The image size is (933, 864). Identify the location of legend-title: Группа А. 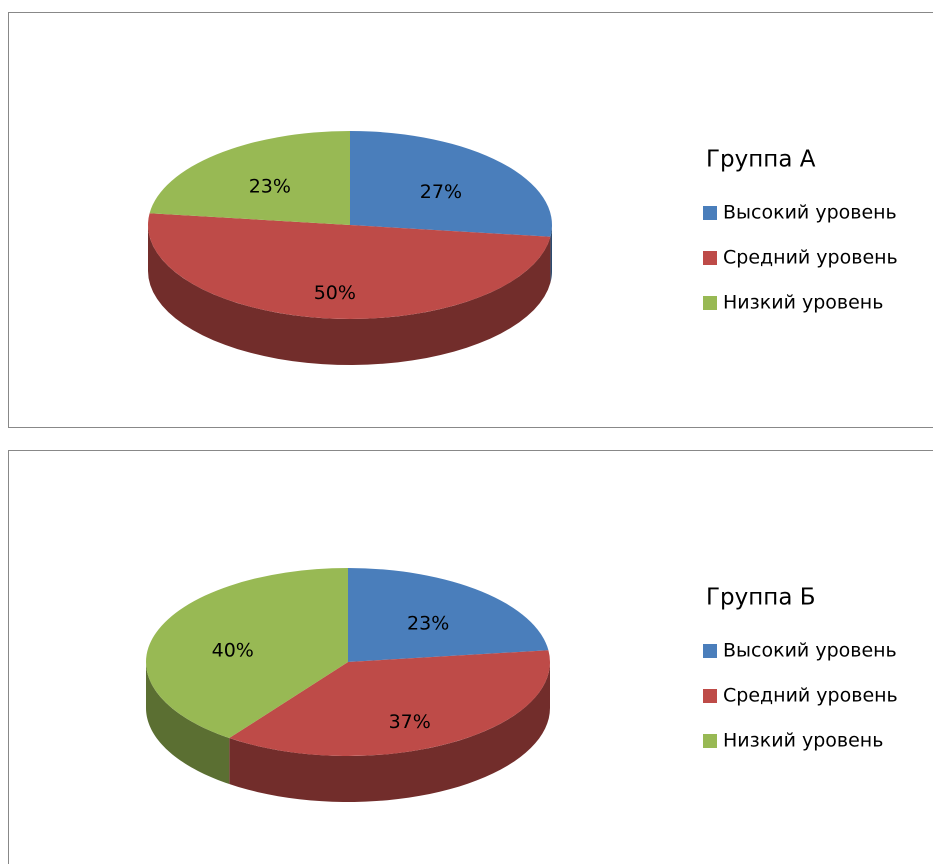
(761, 160).